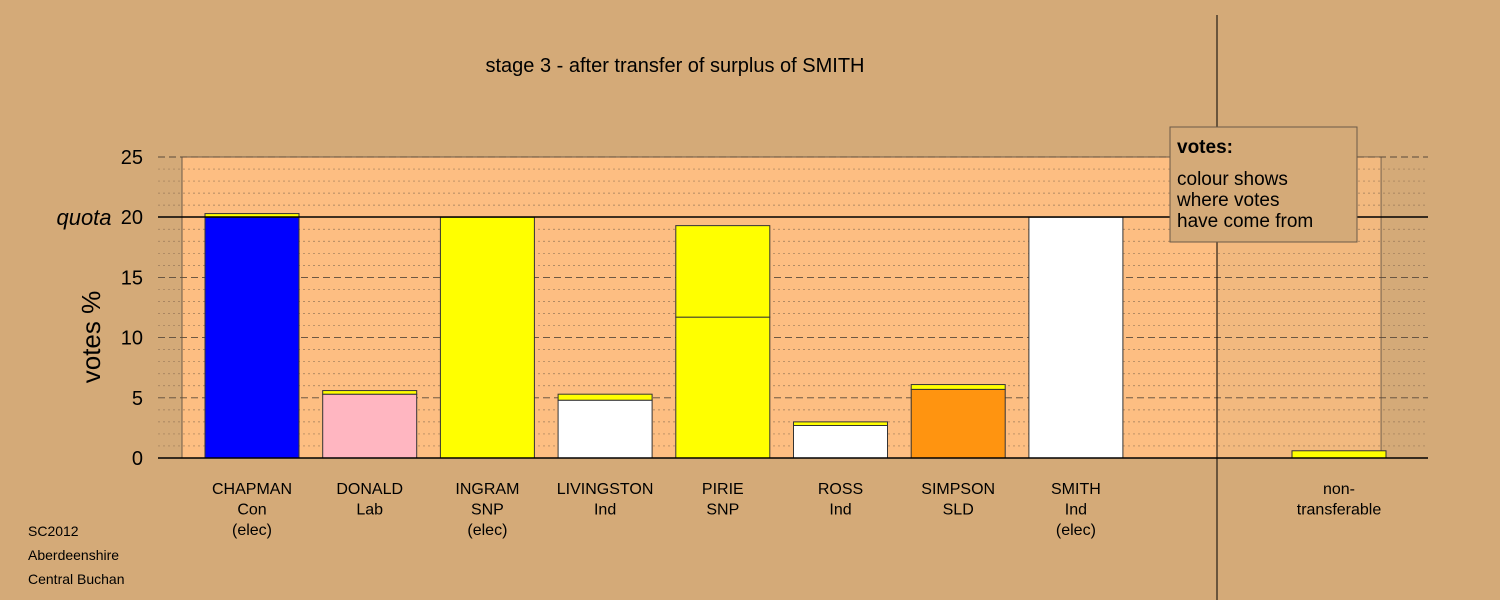 This screenshot has width=1500, height=600. Describe the element at coordinates (1205, 147) in the screenshot. I see `legend-heading: votes:` at that location.